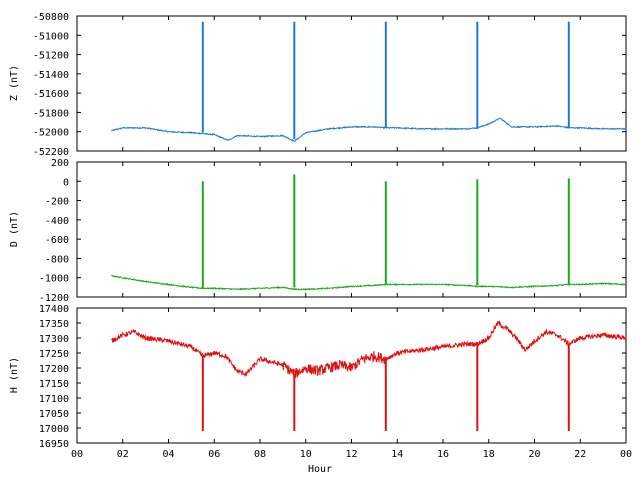  What do you see at coordinates (51, 56) in the screenshot?
I see `z-y-tick-label: -51200` at bounding box center [51, 56].